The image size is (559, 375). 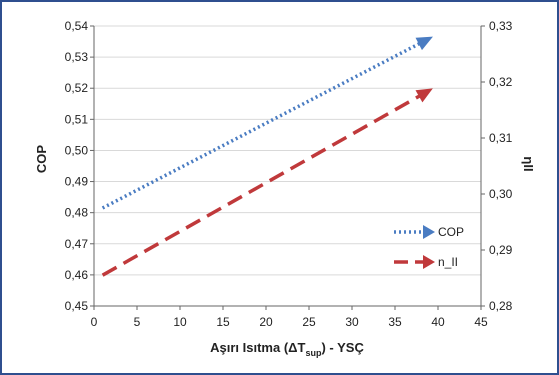 What do you see at coordinates (223, 322) in the screenshot?
I see `x-tick-label: 15` at bounding box center [223, 322].